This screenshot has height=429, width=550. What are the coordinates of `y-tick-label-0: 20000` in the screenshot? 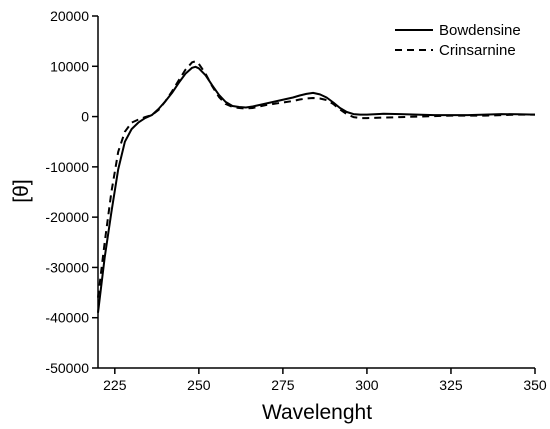 It's located at (69, 16).